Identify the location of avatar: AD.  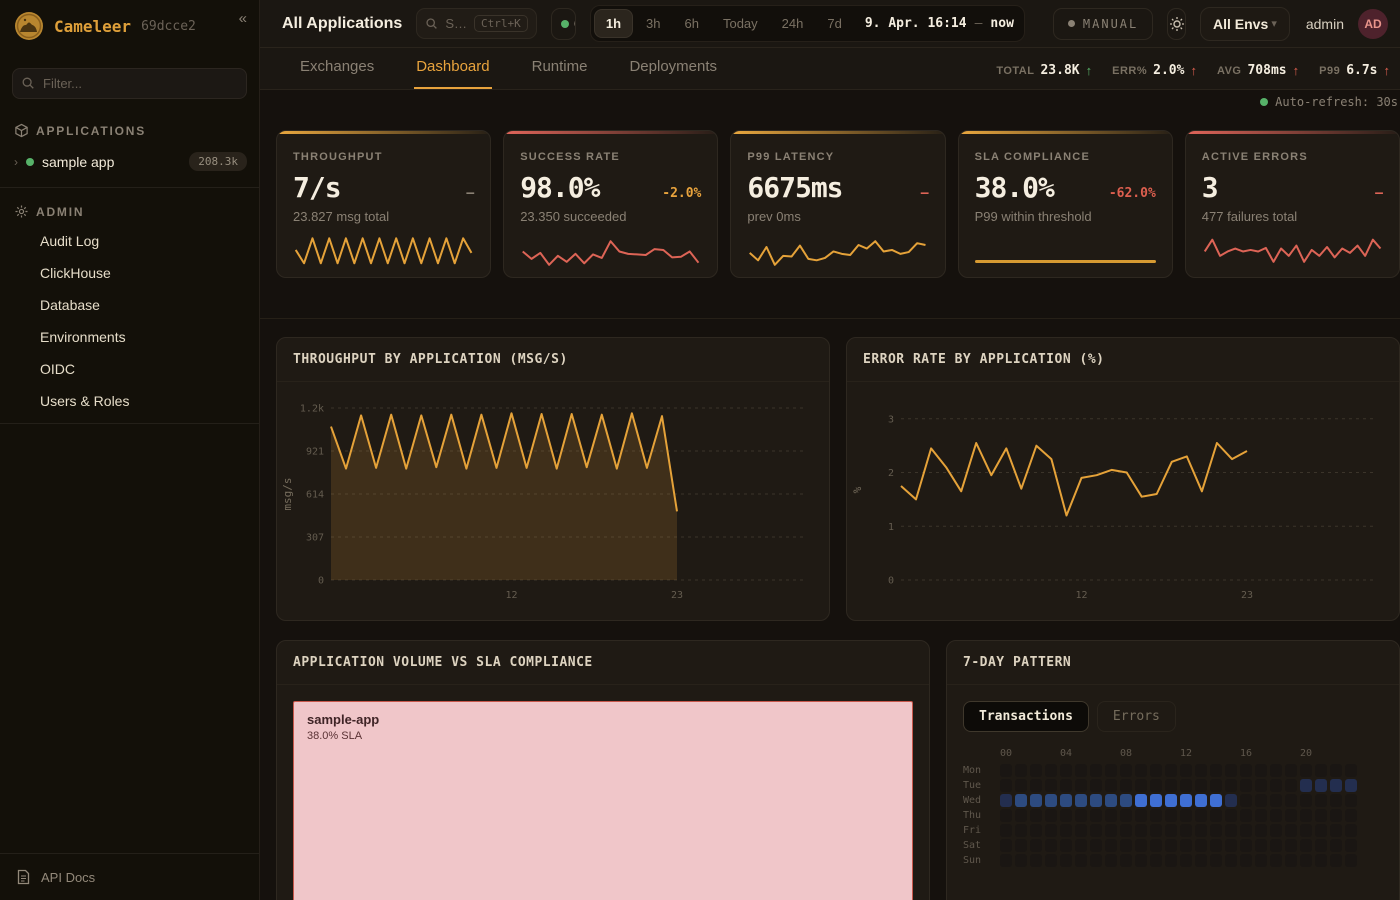
(1373, 23).